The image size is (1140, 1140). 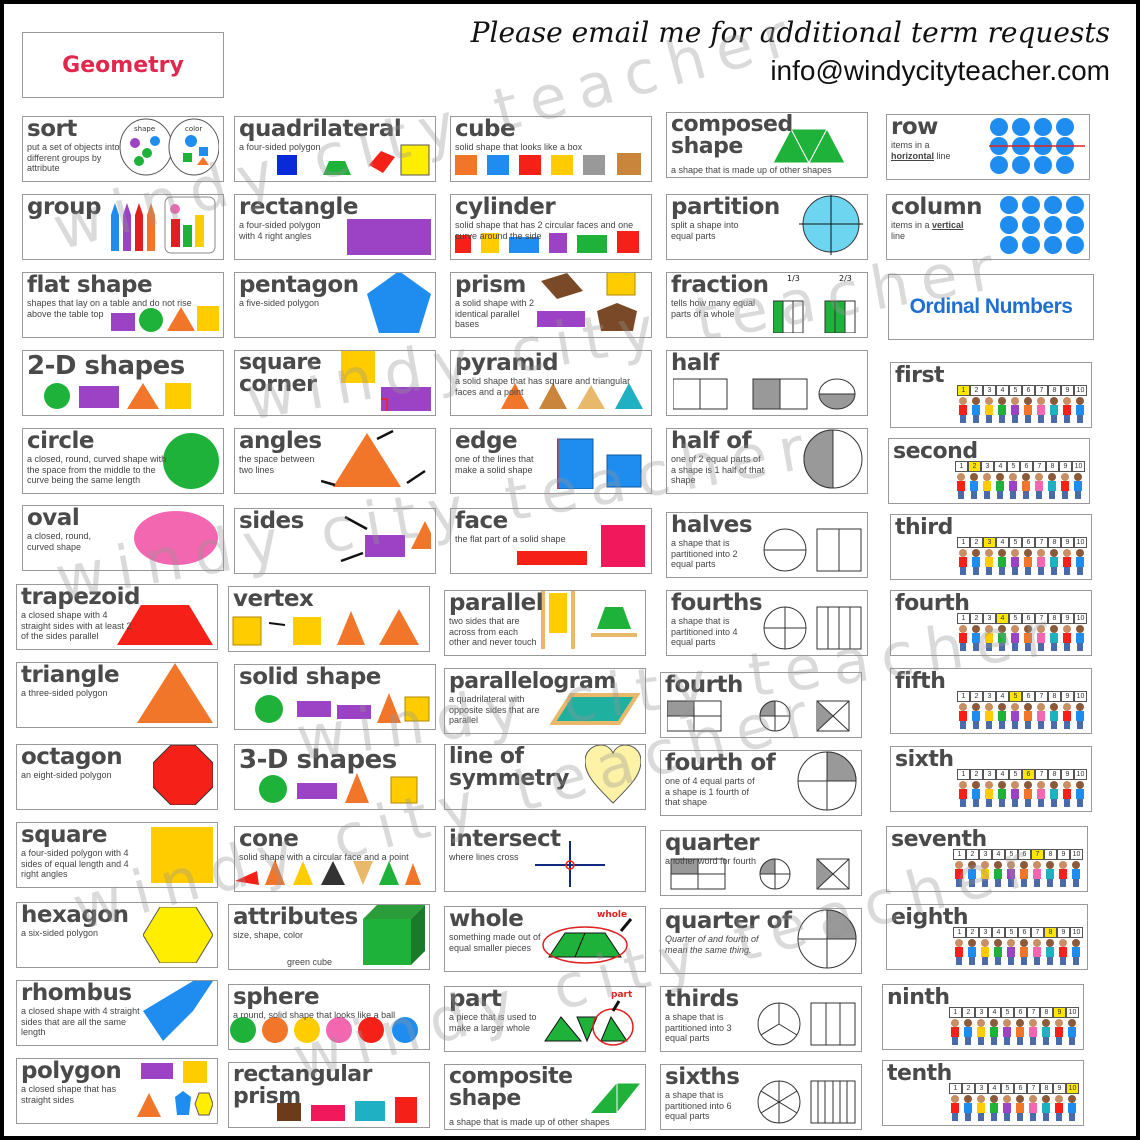 What do you see at coordinates (732, 135) in the screenshot?
I see `term-label: composed shape` at bounding box center [732, 135].